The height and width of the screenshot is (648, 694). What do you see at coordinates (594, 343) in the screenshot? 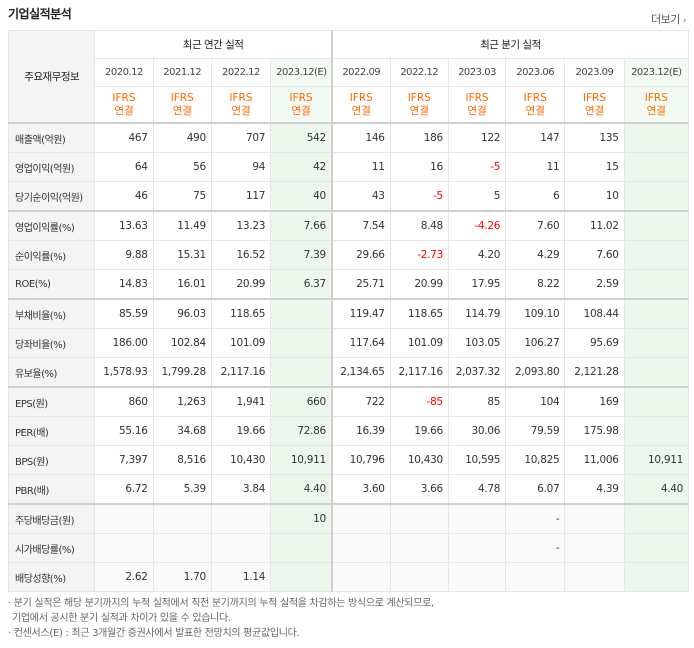
I see `table-cell: 95.69` at bounding box center [594, 343].